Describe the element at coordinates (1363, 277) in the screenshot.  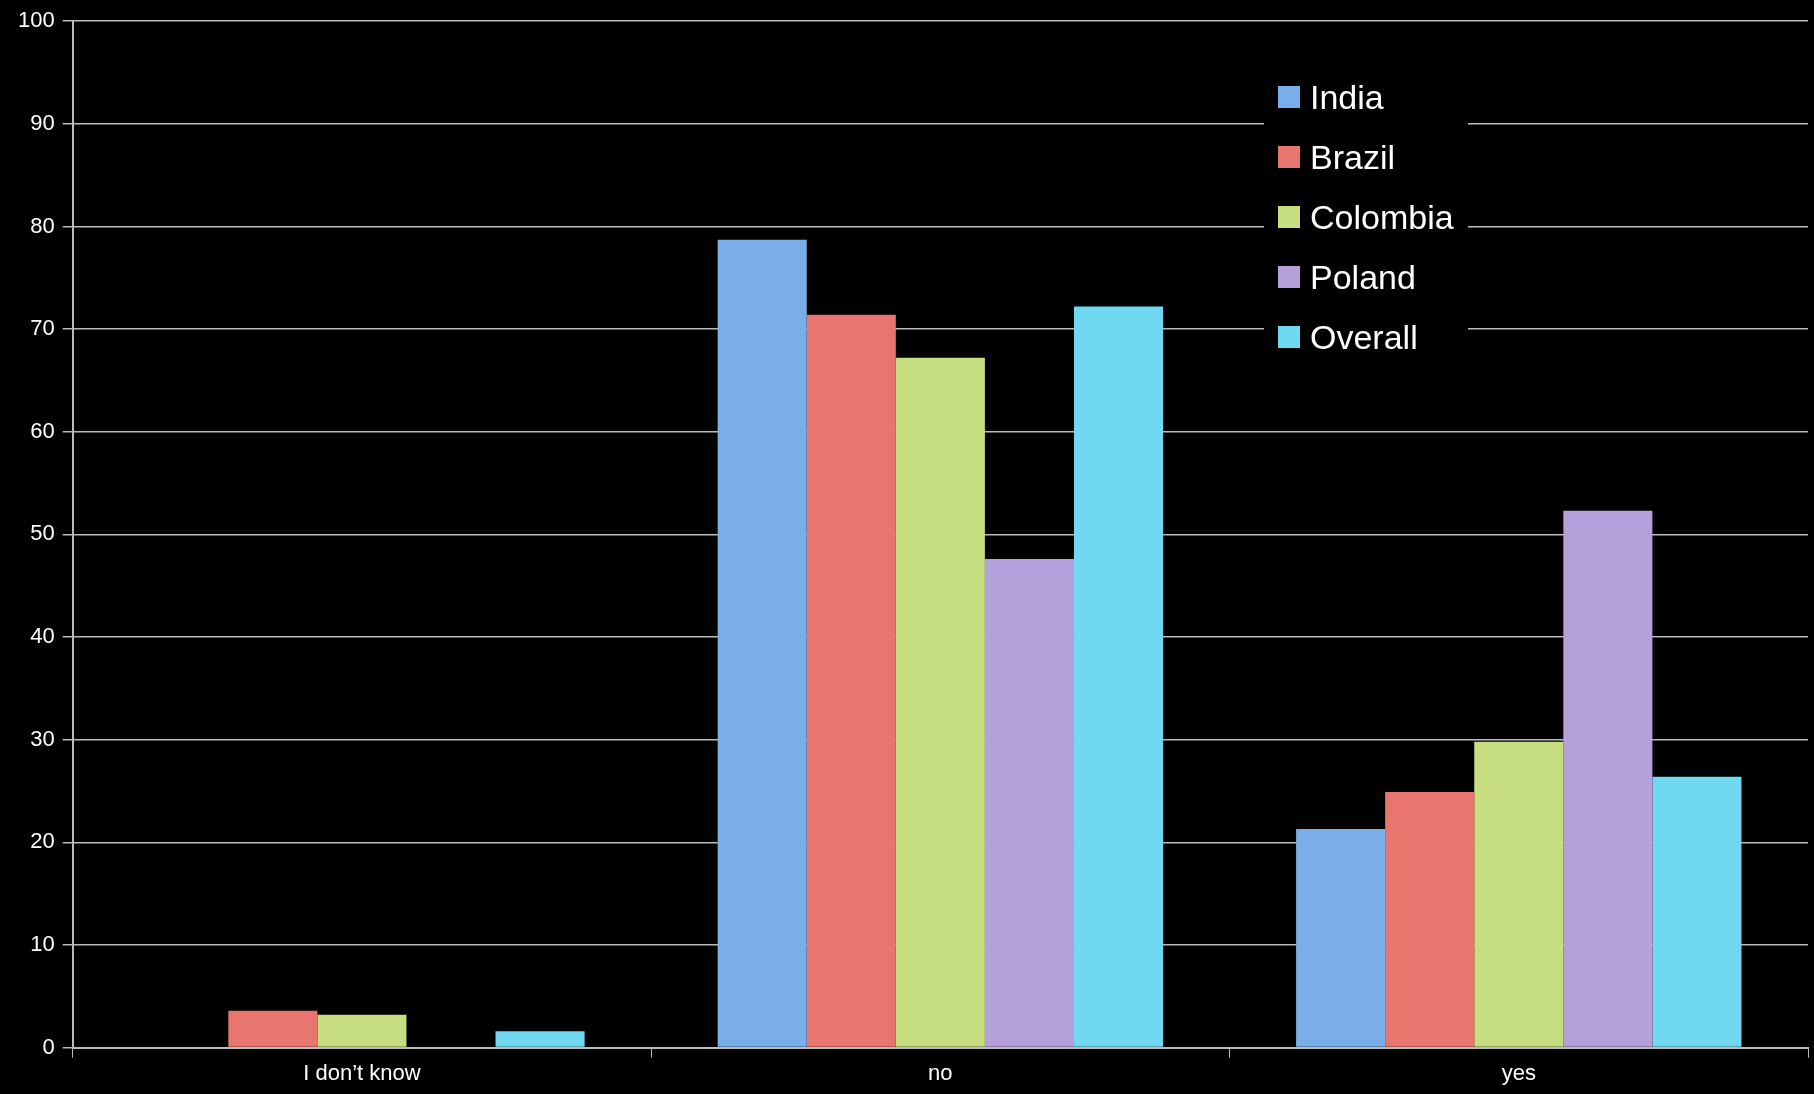
I see `legend-label: Poland` at that location.